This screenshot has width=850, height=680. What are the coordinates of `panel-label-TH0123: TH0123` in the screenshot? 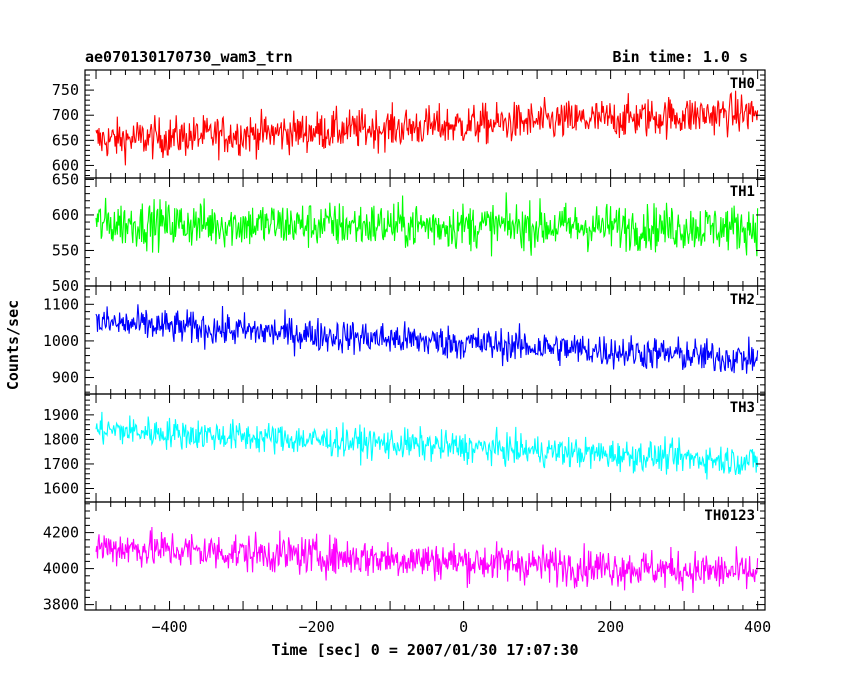 It's located at (729, 516).